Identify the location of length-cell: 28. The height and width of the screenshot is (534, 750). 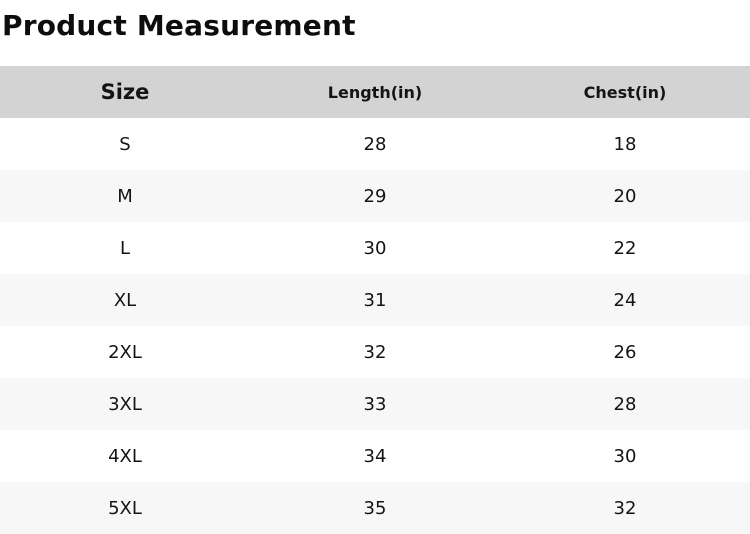
(375, 144).